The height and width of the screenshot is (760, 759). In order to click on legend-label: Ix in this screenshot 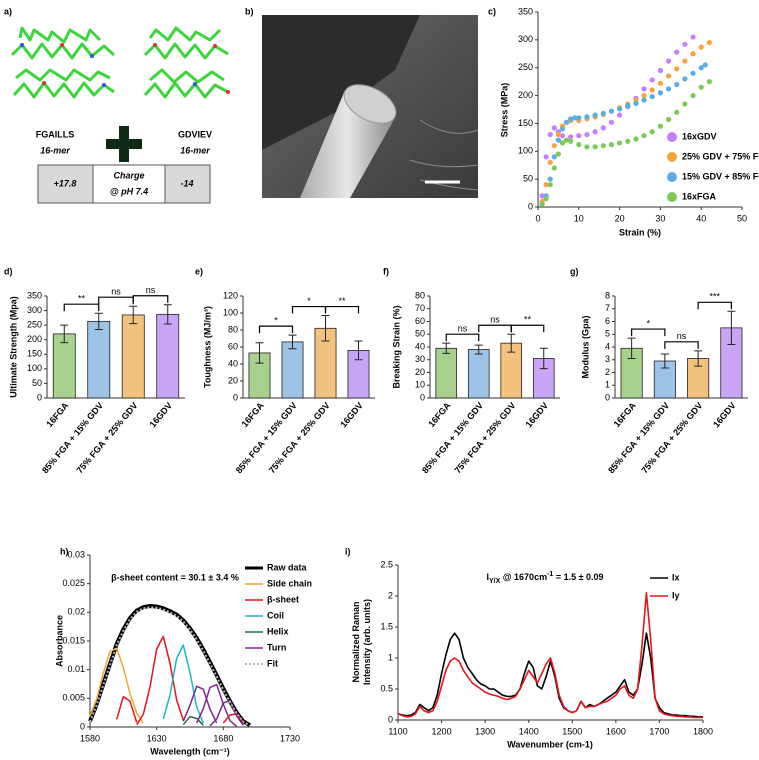, I will do `click(676, 577)`.